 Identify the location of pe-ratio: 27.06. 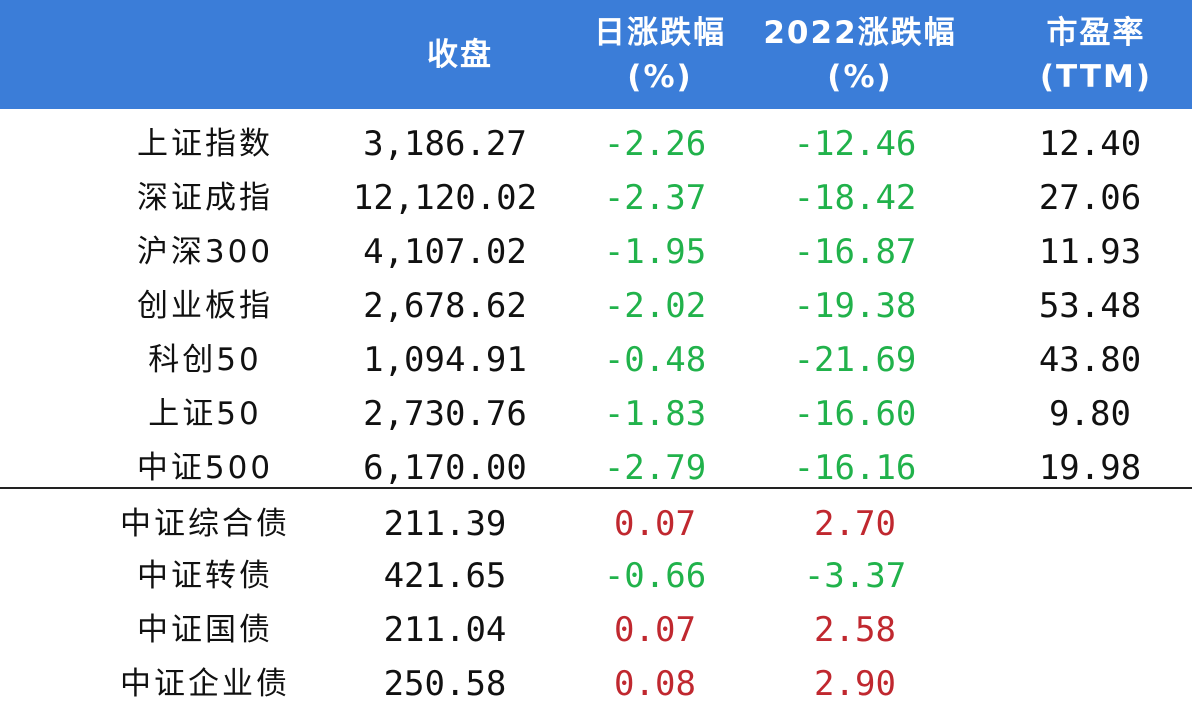
(1090, 198).